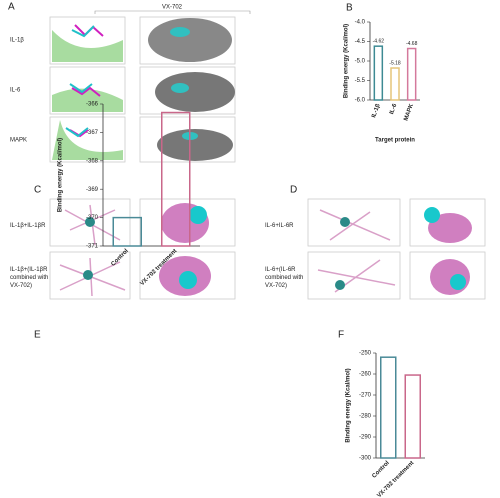 The image size is (500, 498). I want to click on y-tick-label: -370, so click(92, 218).